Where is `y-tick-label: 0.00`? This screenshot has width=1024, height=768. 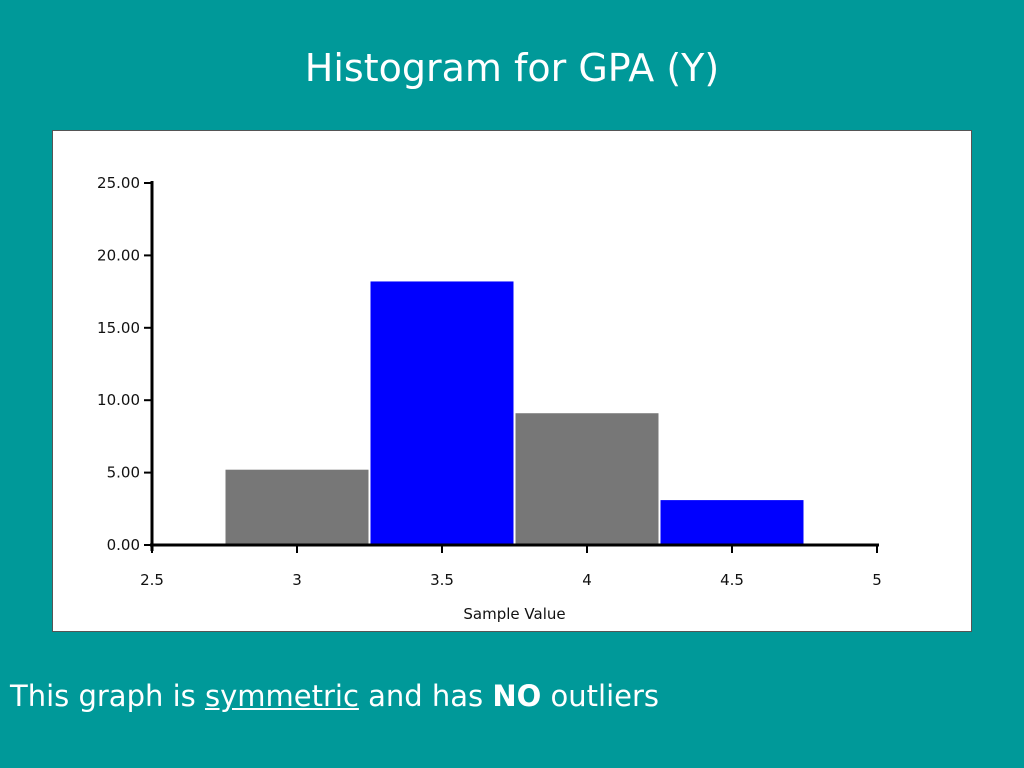
y-tick-label: 0.00 is located at coordinates (123, 545).